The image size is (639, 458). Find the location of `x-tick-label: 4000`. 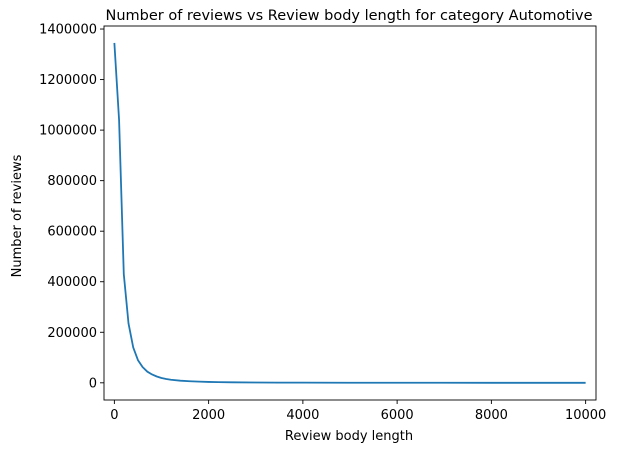

x-tick-label: 4000 is located at coordinates (302, 415).